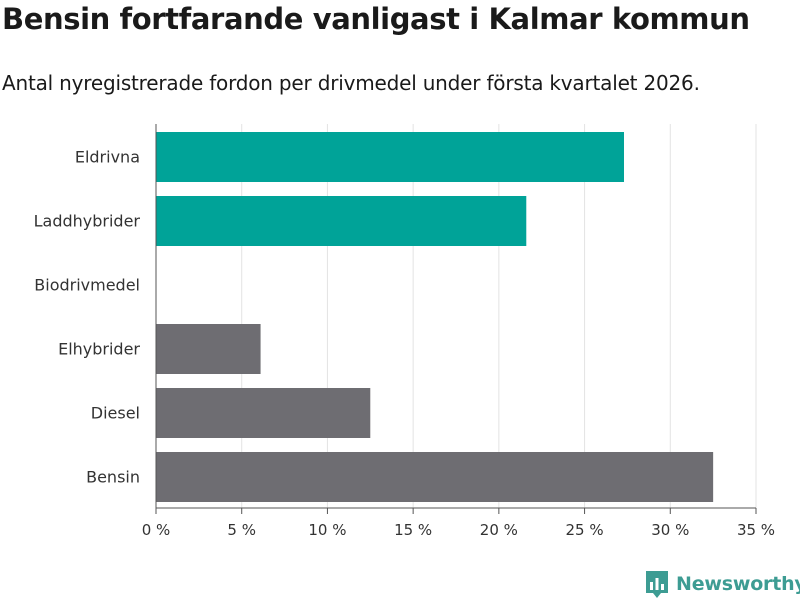 The image size is (800, 600). I want to click on x-tick-label: 15 %, so click(413, 530).